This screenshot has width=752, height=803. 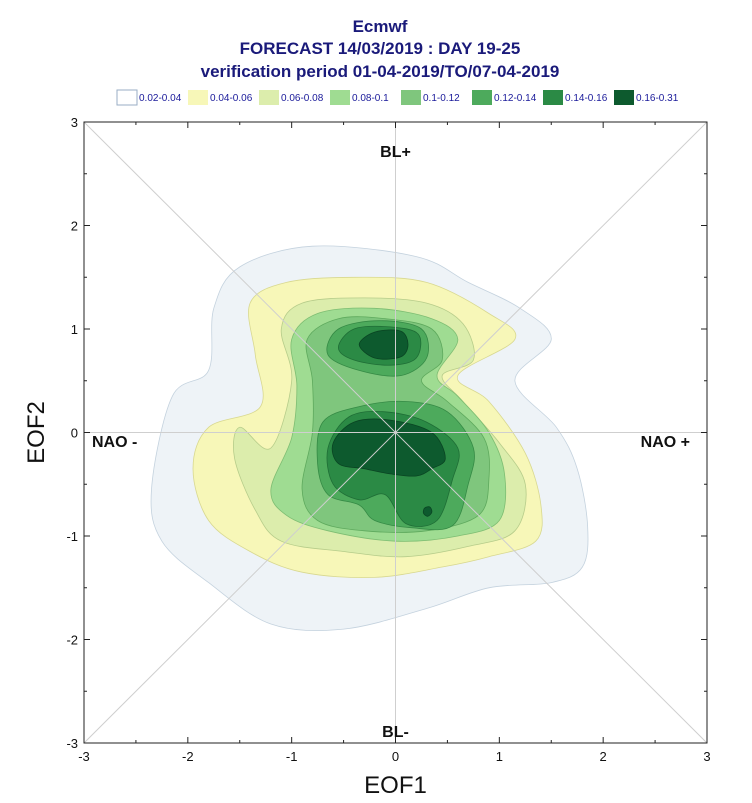 I want to click on x-tick-label: -3, so click(x=84, y=756).